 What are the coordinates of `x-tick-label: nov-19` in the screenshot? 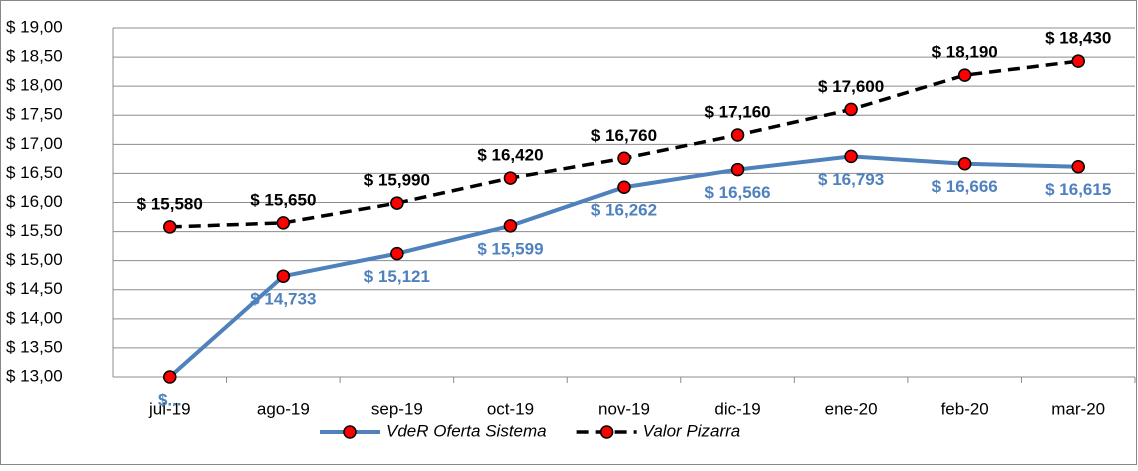 It's located at (624, 408).